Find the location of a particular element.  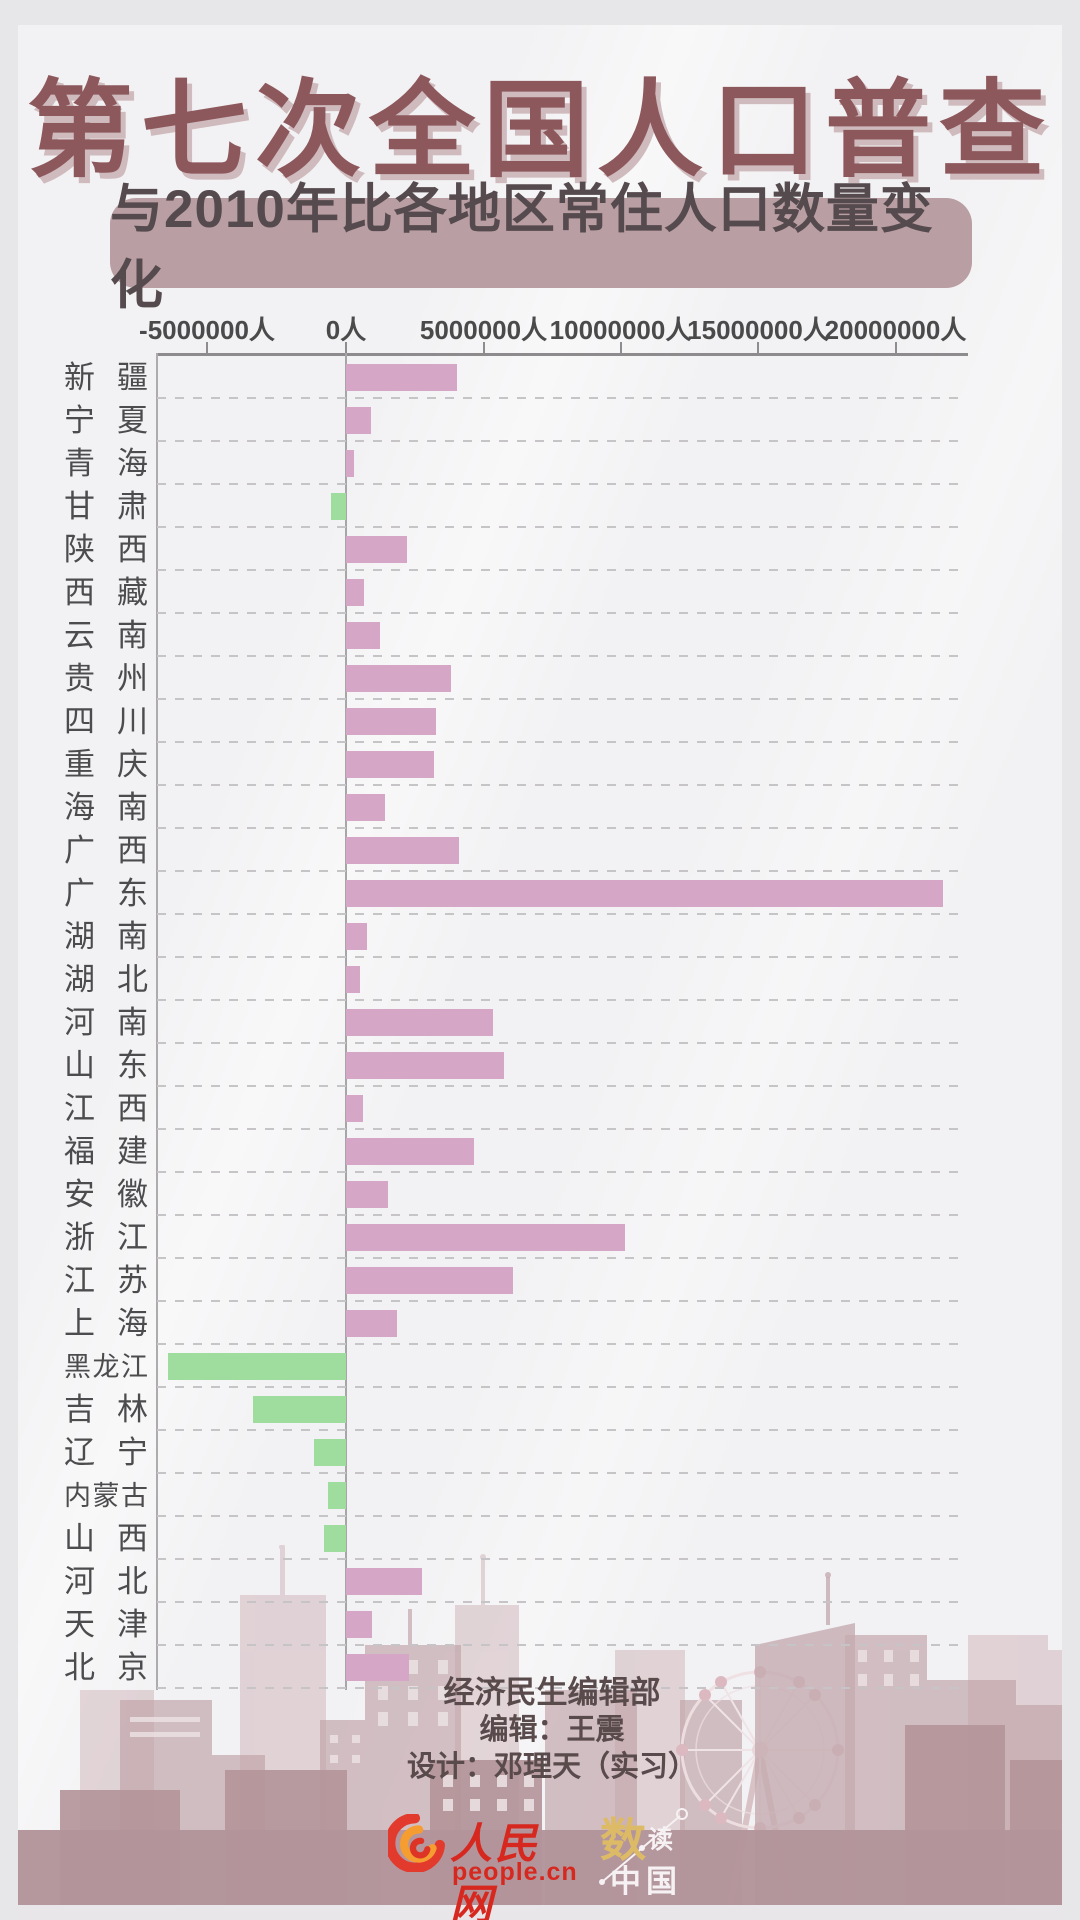

province-label-char: 云 is located at coordinates (79, 635).